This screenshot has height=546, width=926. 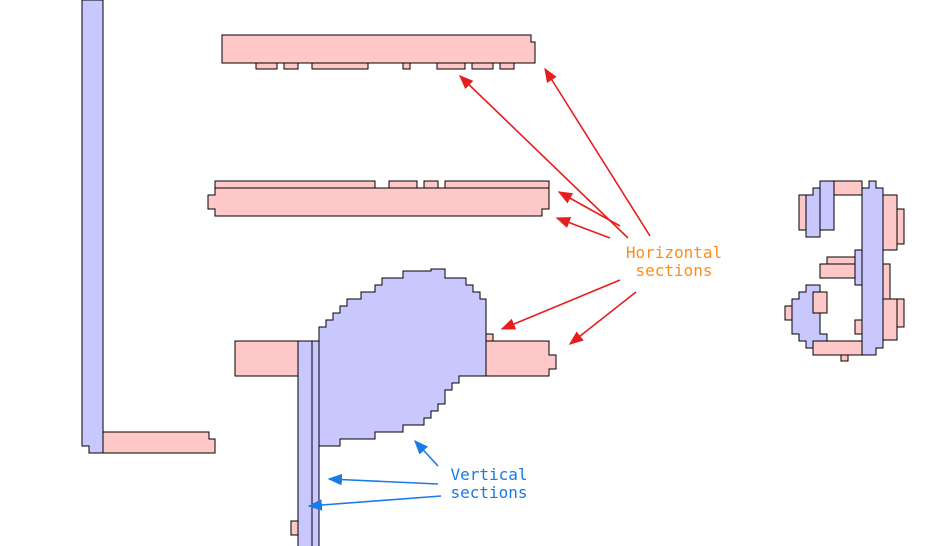 I want to click on glyph-three, so click(x=844, y=271).